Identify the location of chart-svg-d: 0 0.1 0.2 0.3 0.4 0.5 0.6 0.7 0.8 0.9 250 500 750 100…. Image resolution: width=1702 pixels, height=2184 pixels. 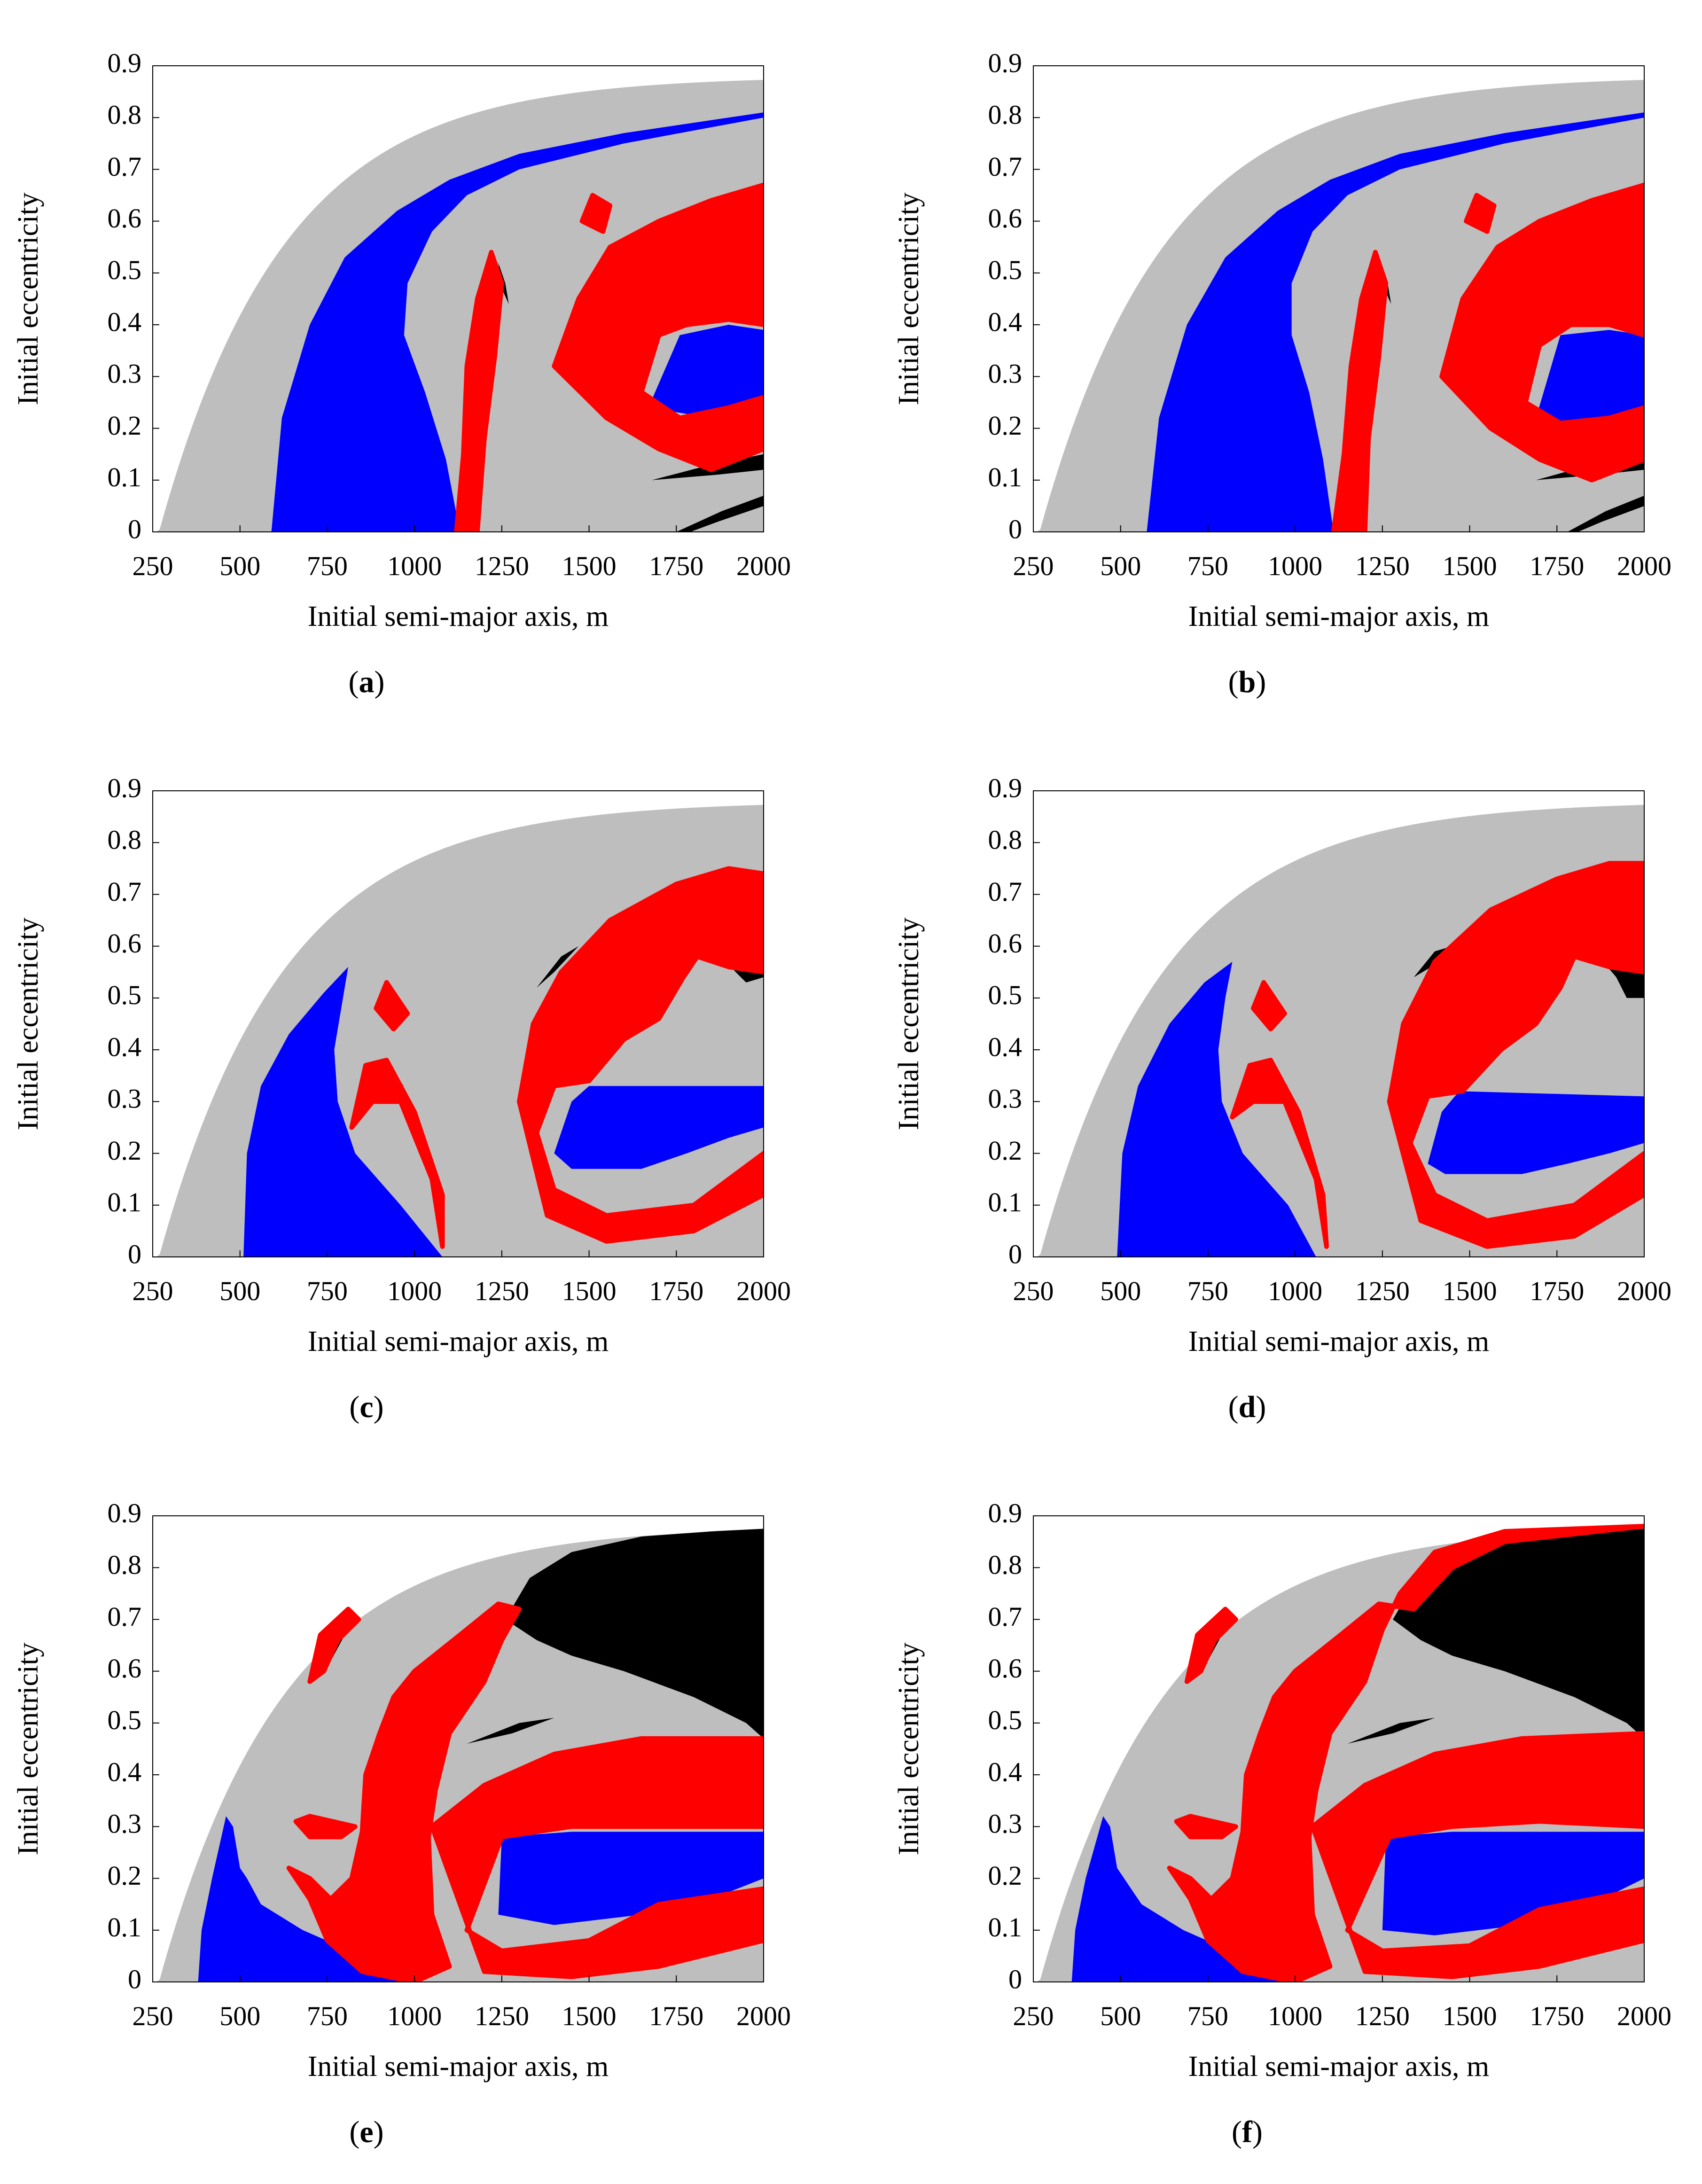
(1282, 1064).